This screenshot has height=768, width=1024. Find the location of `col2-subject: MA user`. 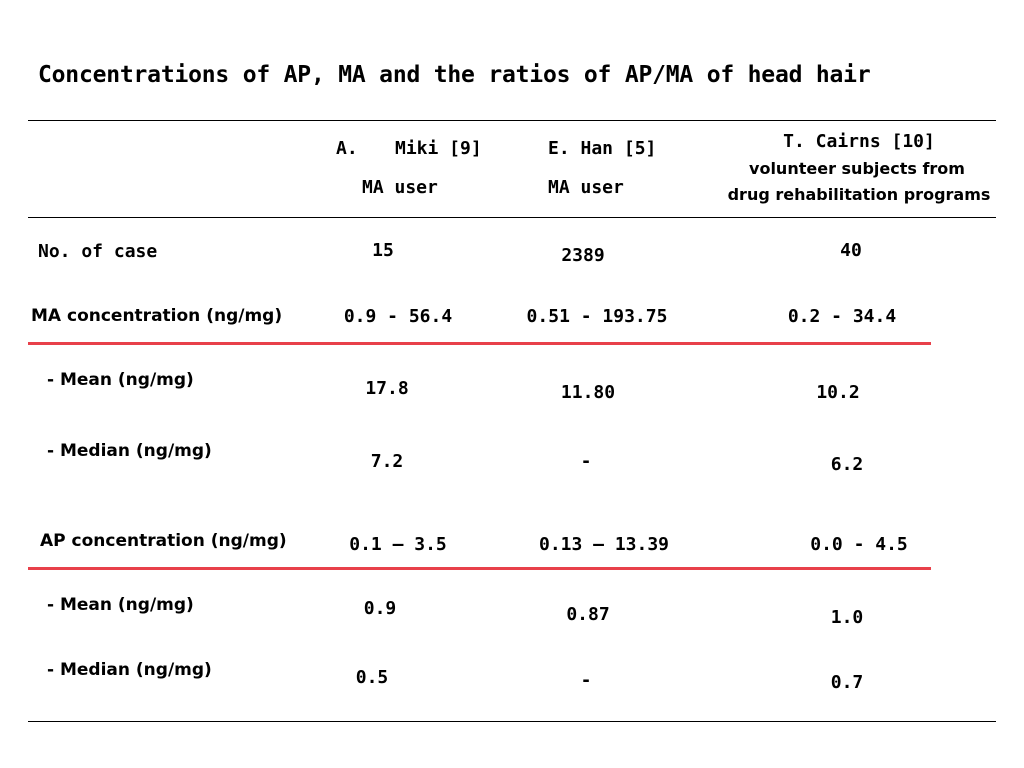

col2-subject: MA user is located at coordinates (586, 187).